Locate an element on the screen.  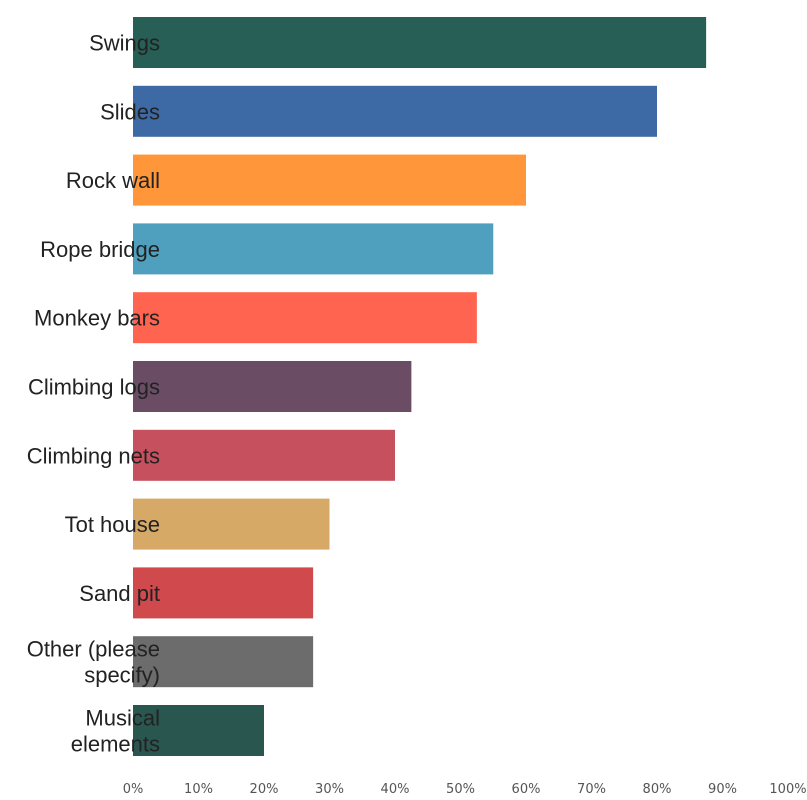
x-tick-label: 0% is located at coordinates (133, 789).